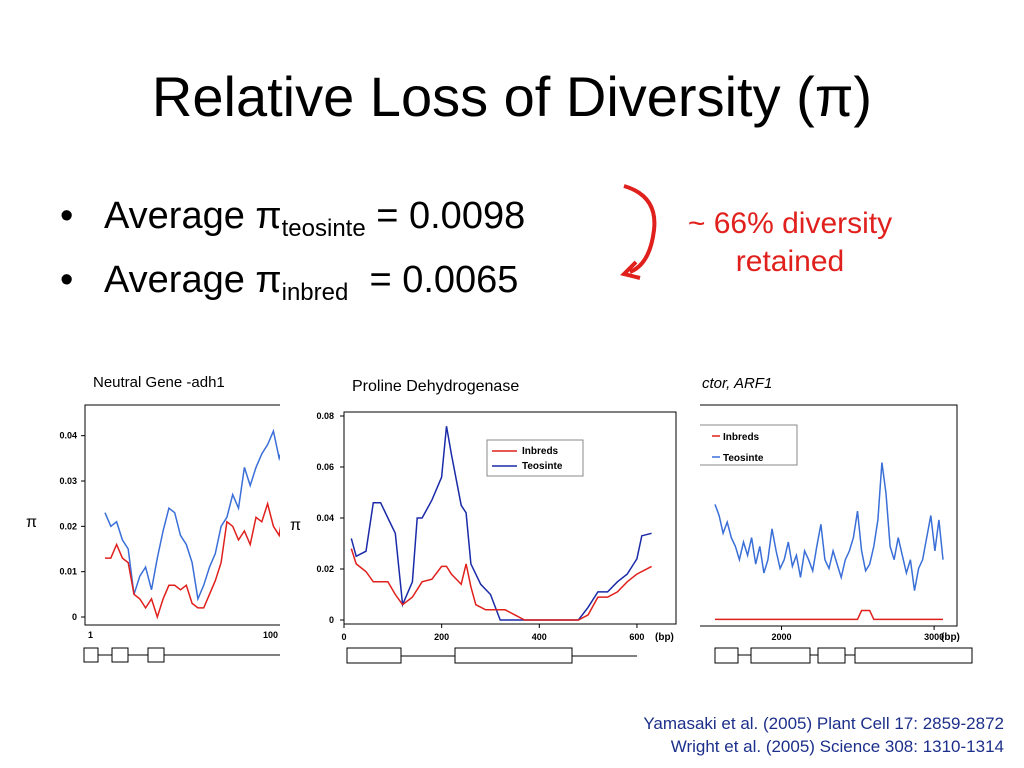 This screenshot has height=768, width=1024. What do you see at coordinates (790, 243) in the screenshot?
I see `diversity-annotation: ~ 66% diversity retained` at bounding box center [790, 243].